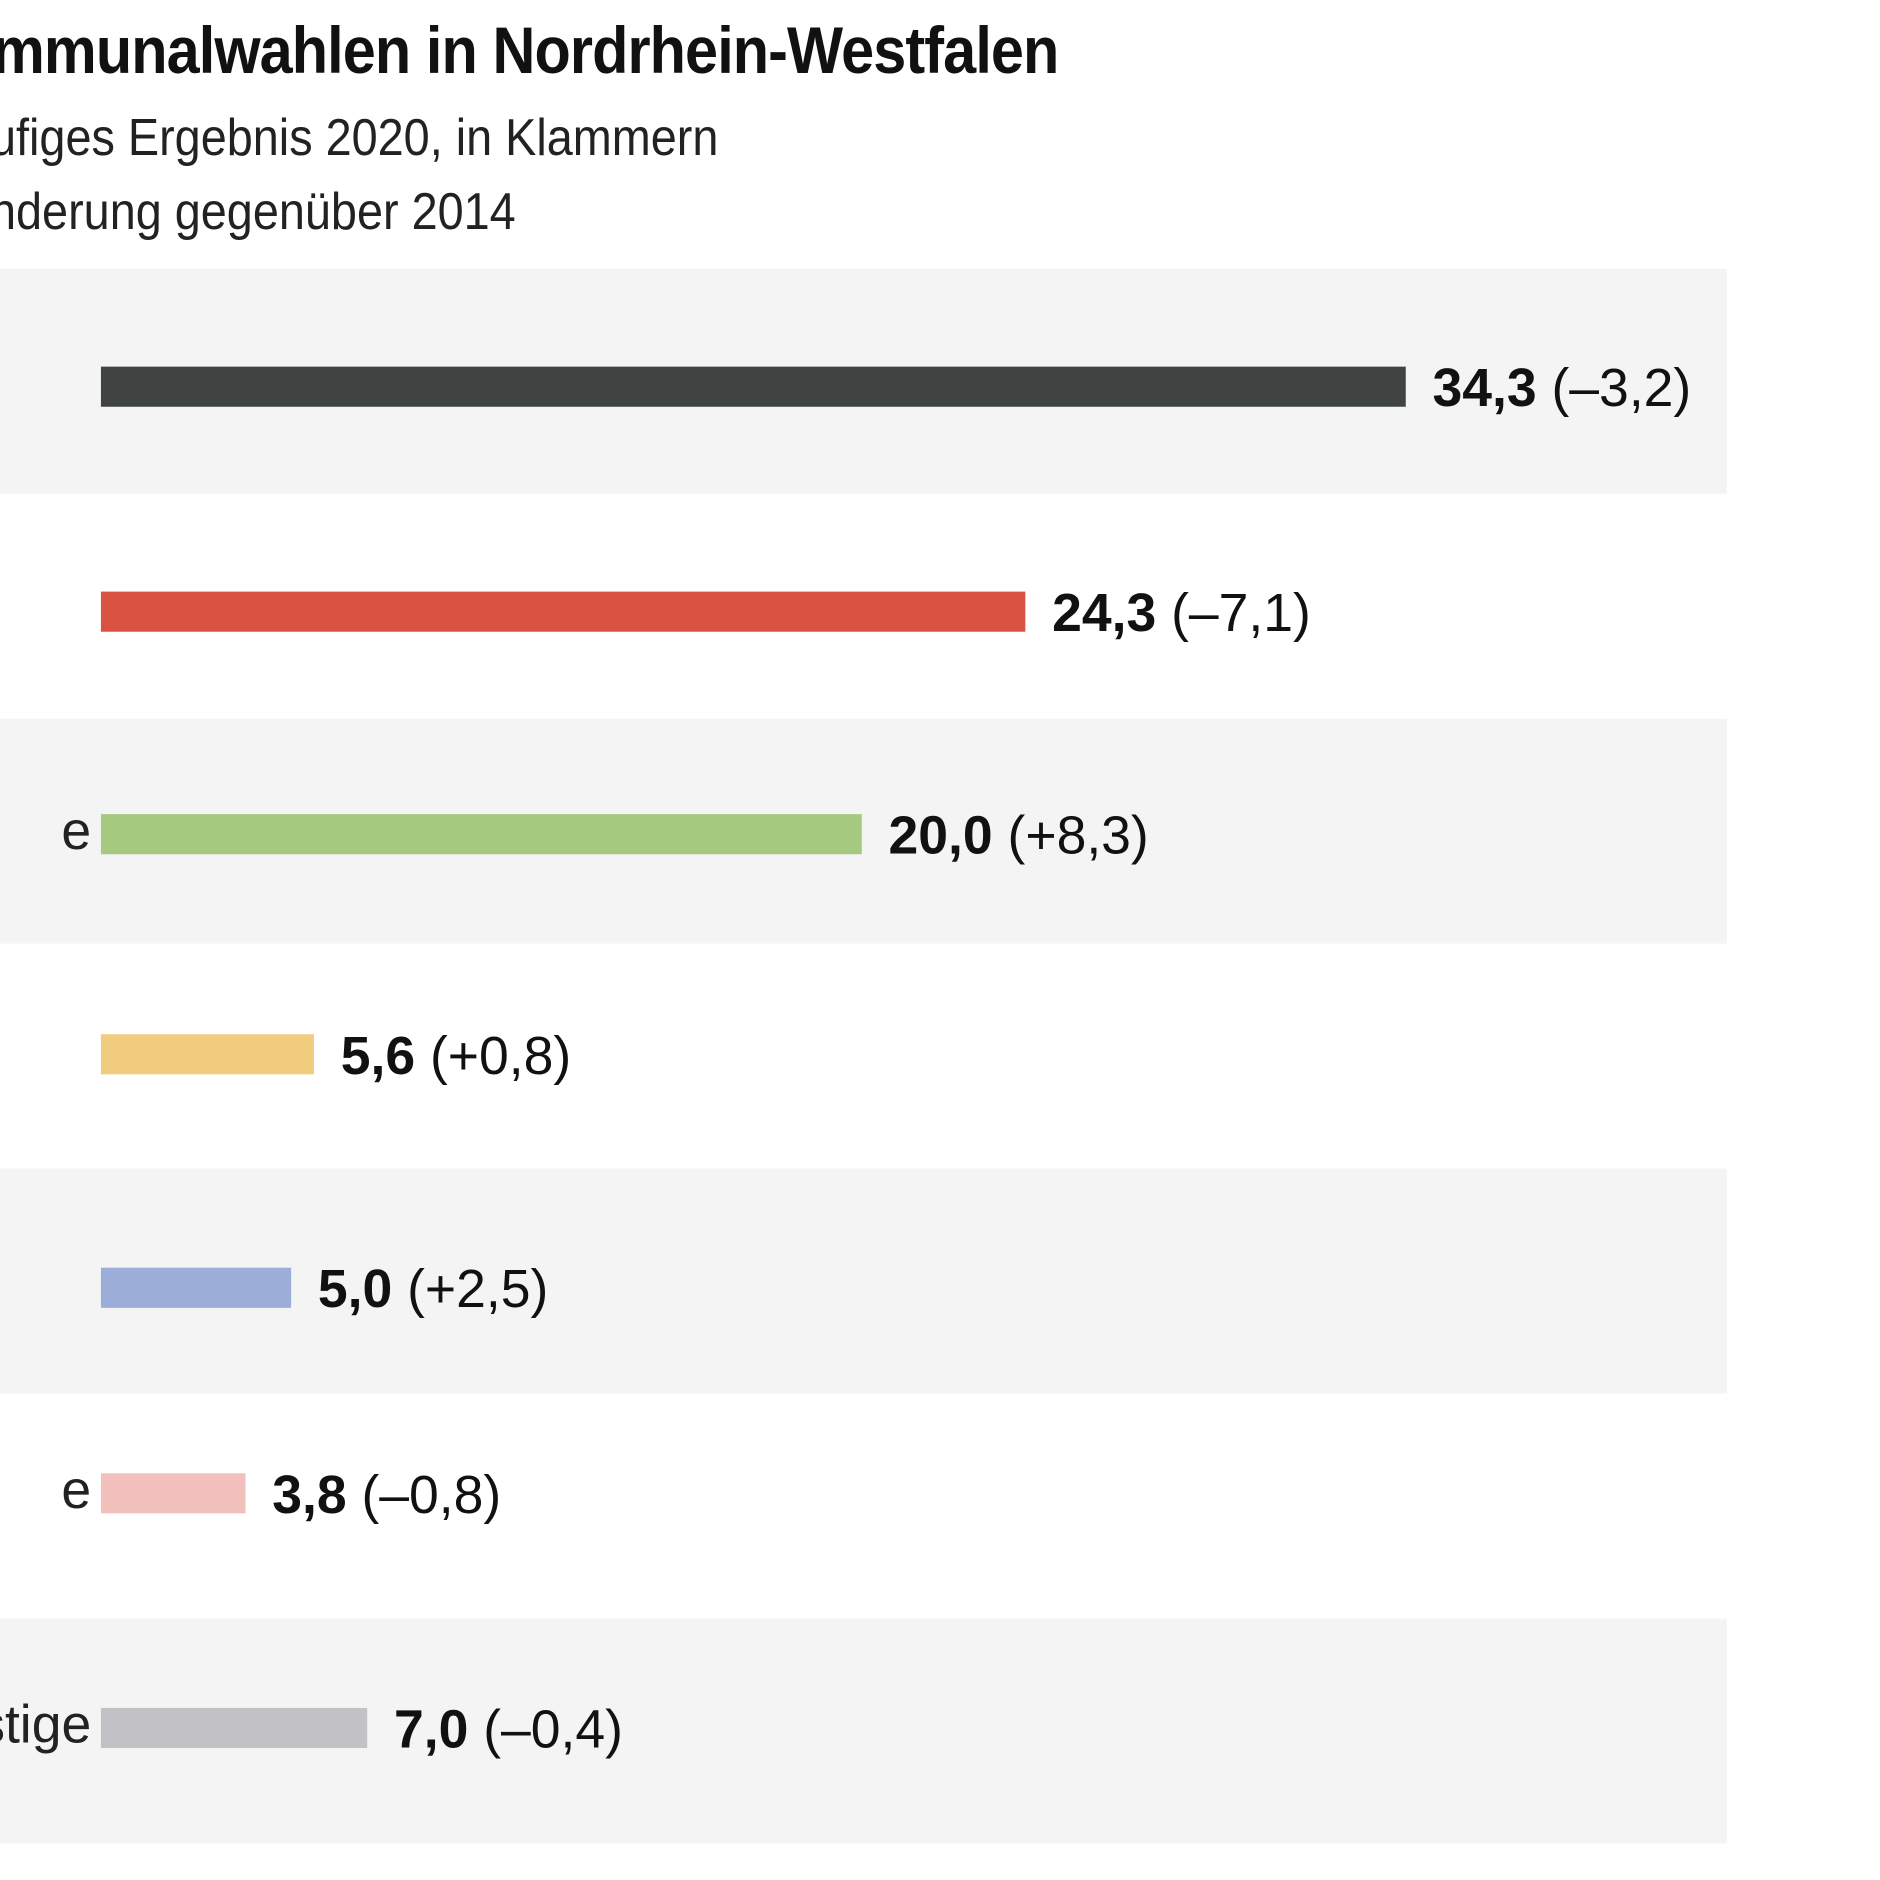 The height and width of the screenshot is (1880, 1880). Describe the element at coordinates (1614, 388) in the screenshot. I see `change-value: (–3,2)` at that location.